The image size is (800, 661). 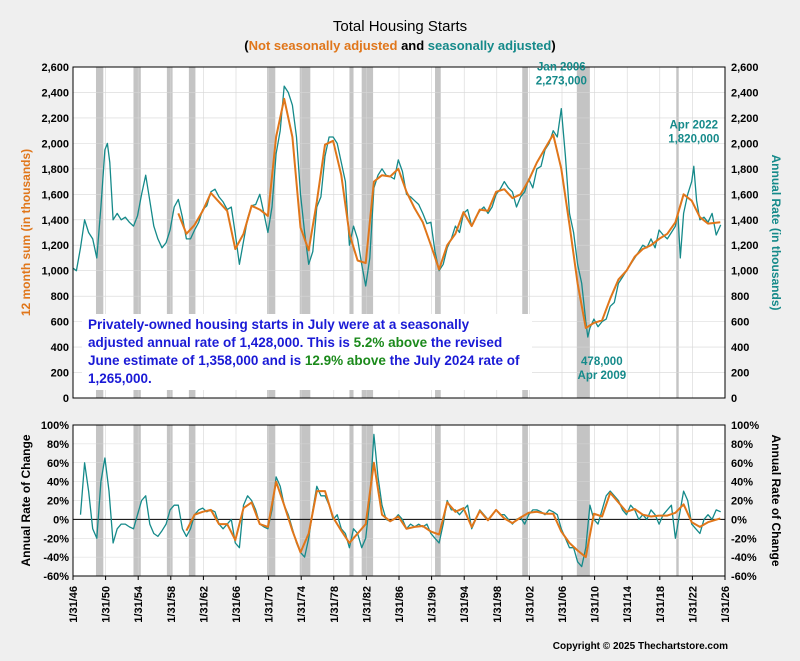 What do you see at coordinates (561, 68) in the screenshot?
I see `callout-date: Jan 2006` at bounding box center [561, 68].